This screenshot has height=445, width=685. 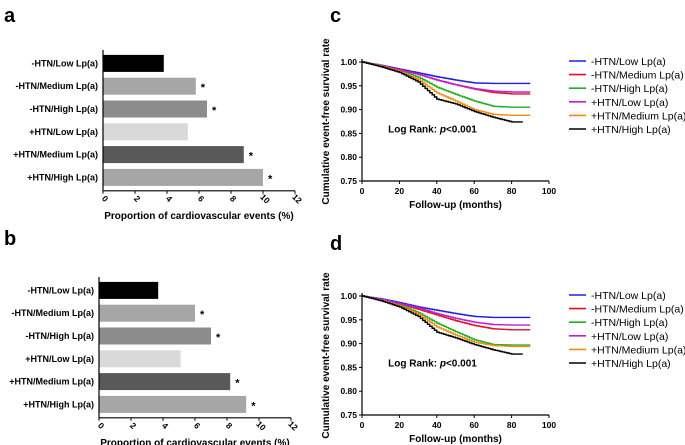 What do you see at coordinates (60, 336) in the screenshot?
I see `category-label: -HTN/High Lp(a)` at bounding box center [60, 336].